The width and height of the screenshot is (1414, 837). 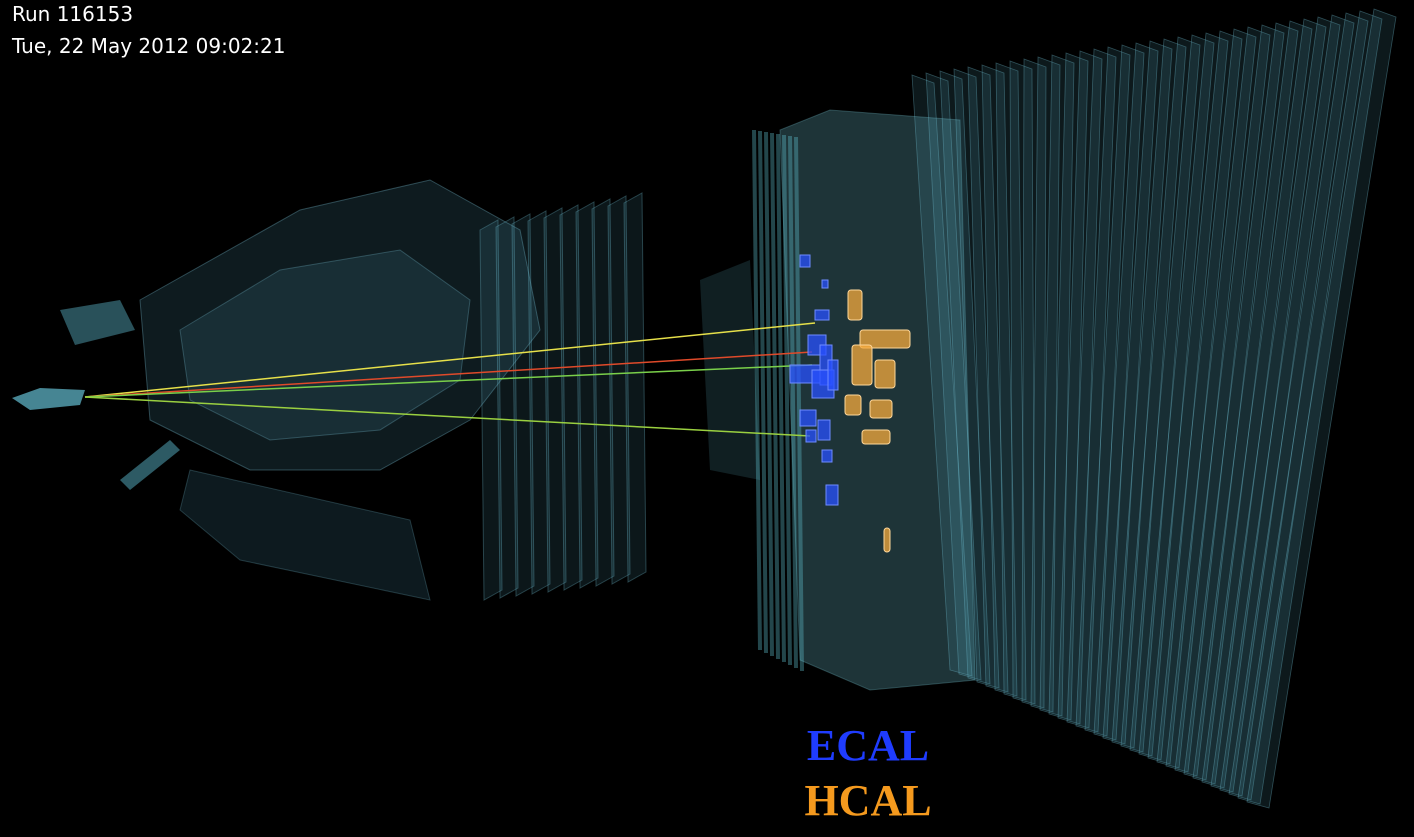 What do you see at coordinates (97, 322) in the screenshot?
I see `endcap-patch` at bounding box center [97, 322].